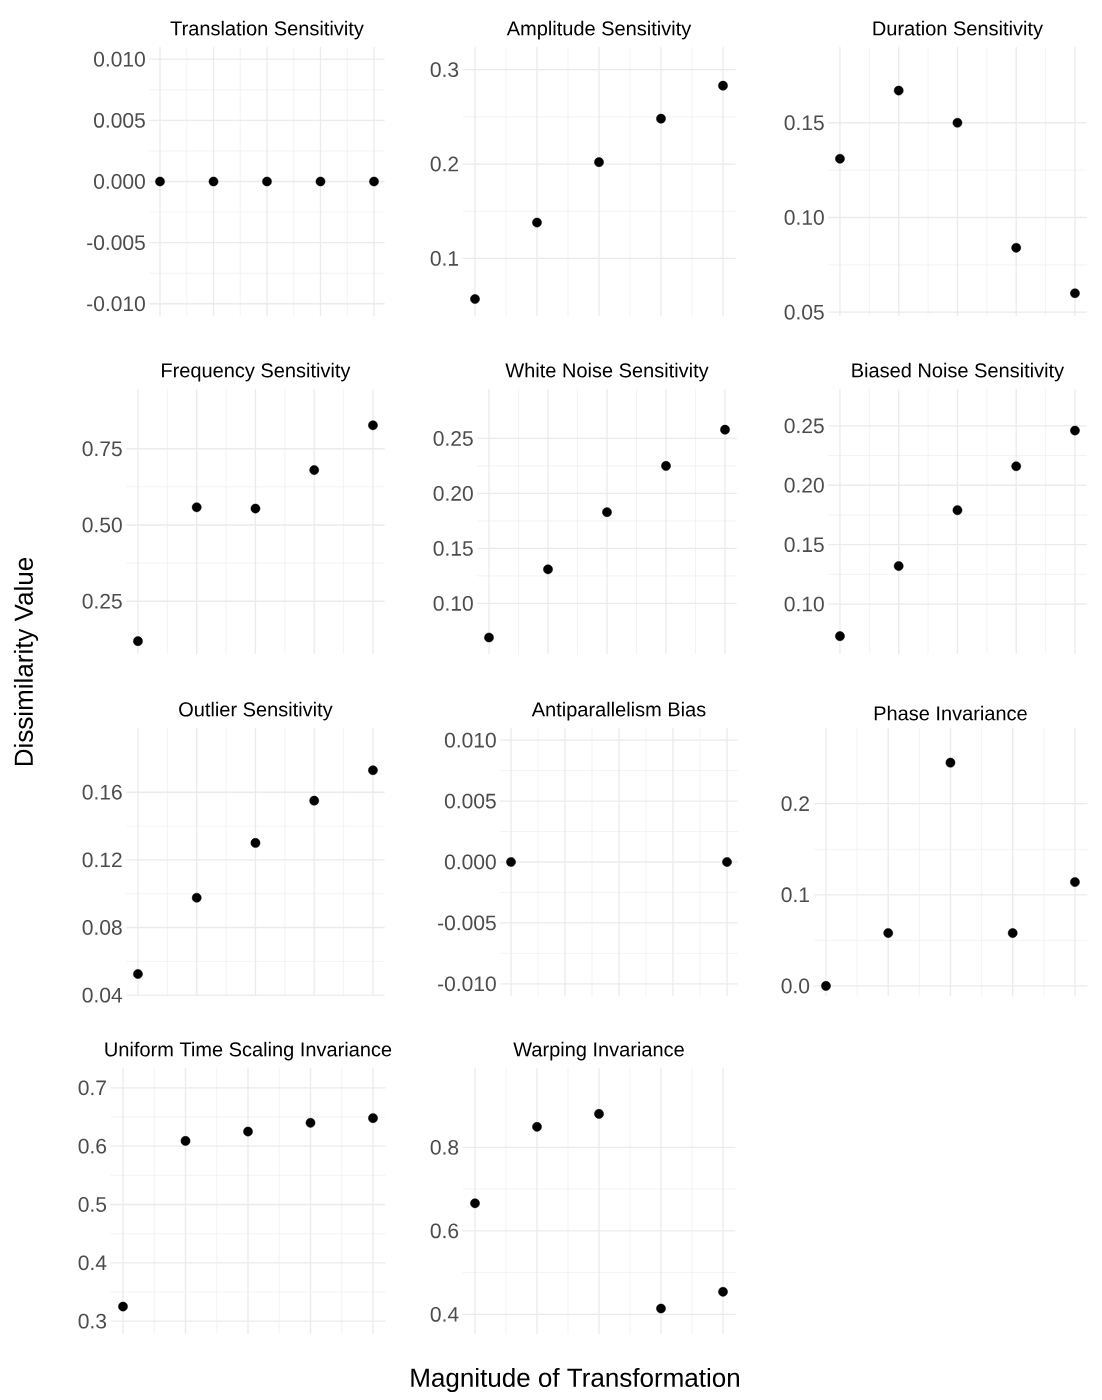  Describe the element at coordinates (26, 661) in the screenshot. I see `y-axis-title: Dissimilarity Value` at that location.